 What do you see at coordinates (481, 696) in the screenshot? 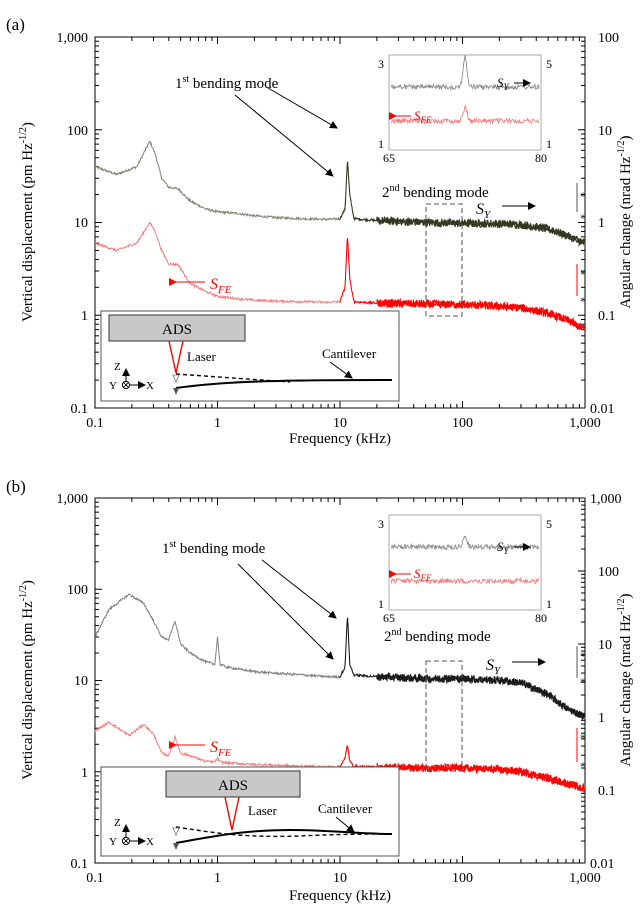
I see `series-noise-band-sy` at bounding box center [481, 696].